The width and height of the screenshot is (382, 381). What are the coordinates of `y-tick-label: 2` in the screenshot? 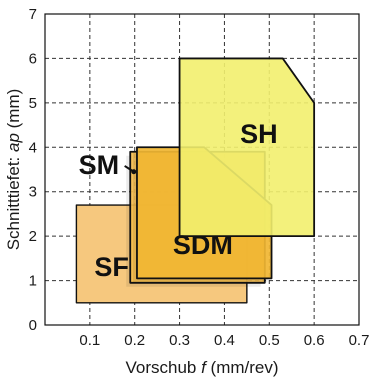 It's located at (33, 236).